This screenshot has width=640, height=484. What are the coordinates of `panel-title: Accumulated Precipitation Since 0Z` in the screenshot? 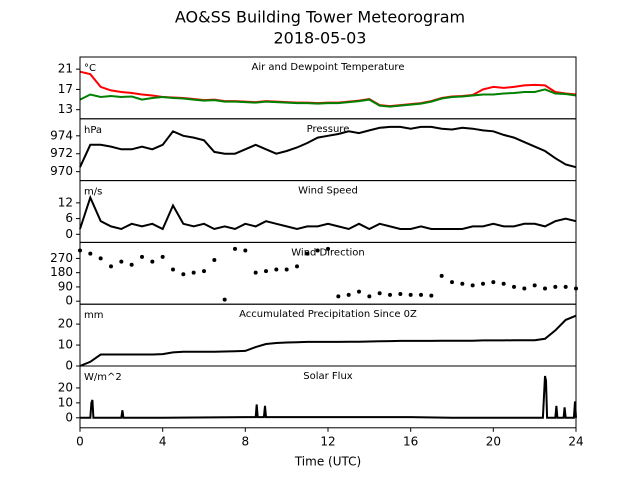 It's located at (328, 314).